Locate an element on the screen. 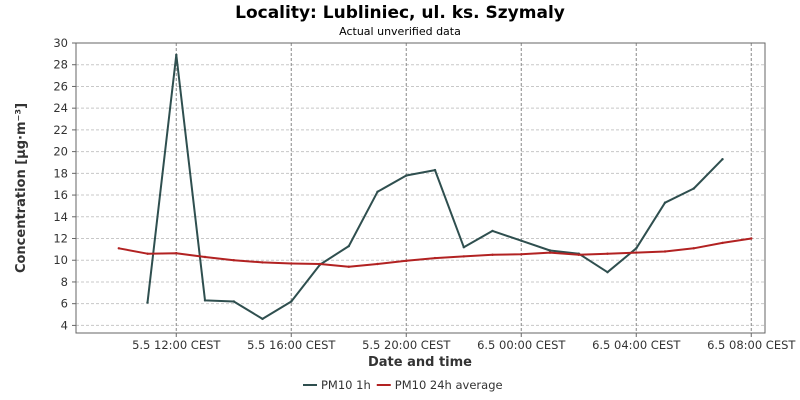 The width and height of the screenshot is (800, 400). x-tick-label: 6.5 00:00 CEST is located at coordinates (521, 345).